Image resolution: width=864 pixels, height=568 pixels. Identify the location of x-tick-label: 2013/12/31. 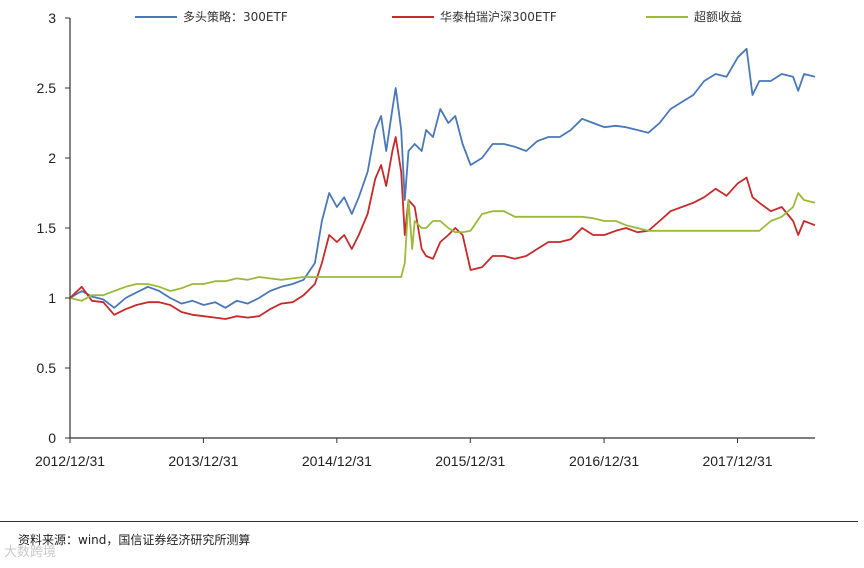
(203, 461).